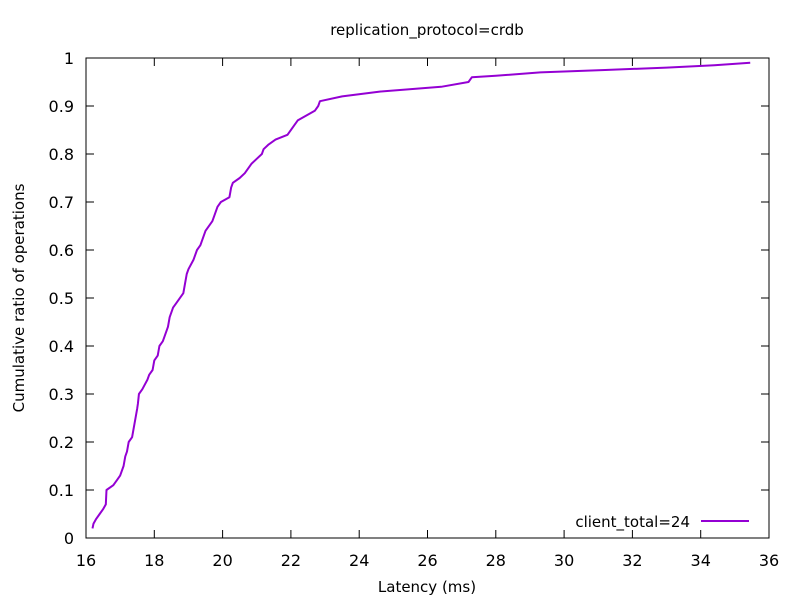 This screenshot has width=800, height=600. Describe the element at coordinates (291, 560) in the screenshot. I see `x-tick-label: 22` at that location.